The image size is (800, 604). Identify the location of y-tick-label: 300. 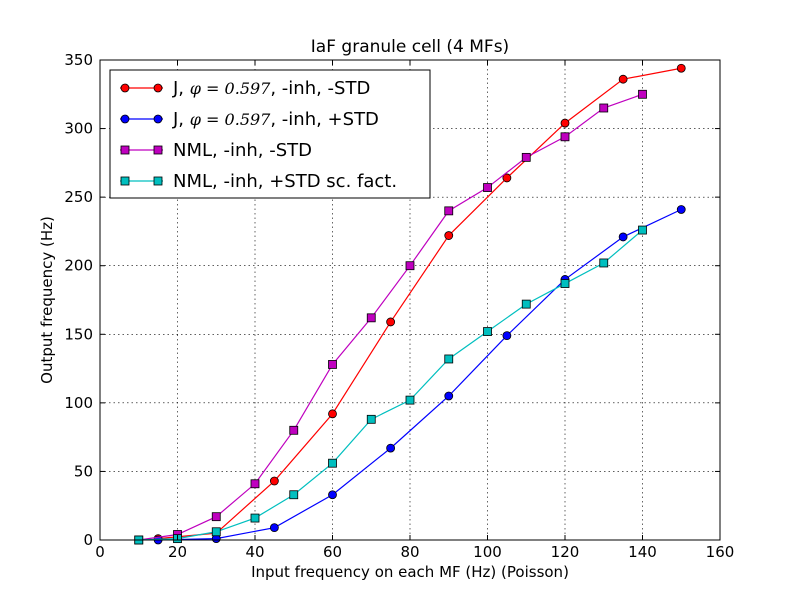
(78, 129).